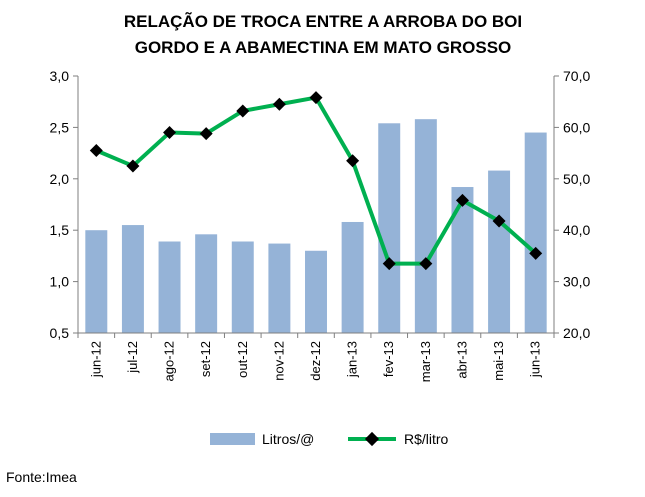  What do you see at coordinates (60, 179) in the screenshot?
I see `y-left-tick-label: 2,0` at bounding box center [60, 179].